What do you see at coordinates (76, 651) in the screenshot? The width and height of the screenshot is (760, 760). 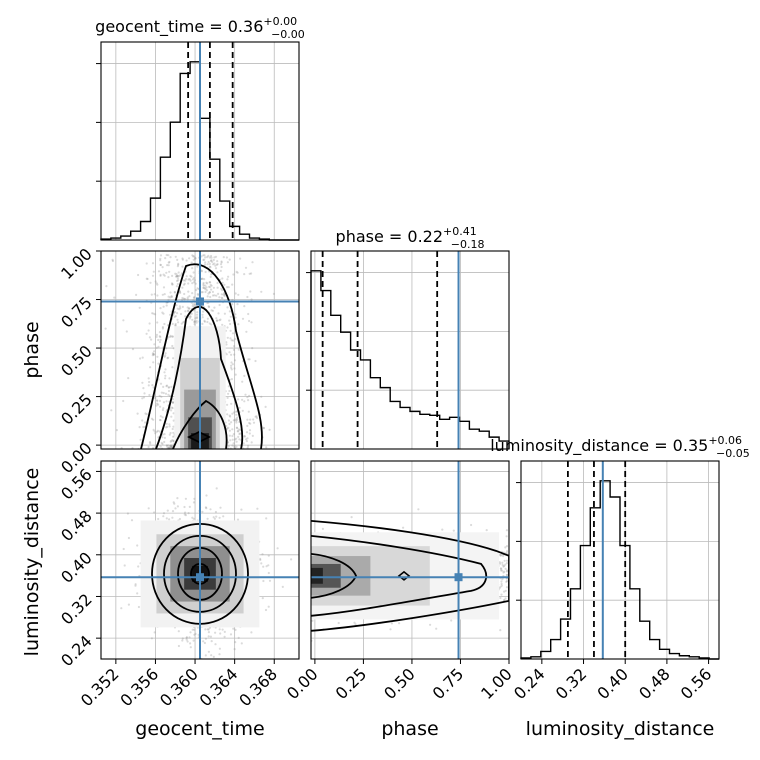 I see `ytick-label: 0.24` at bounding box center [76, 651].